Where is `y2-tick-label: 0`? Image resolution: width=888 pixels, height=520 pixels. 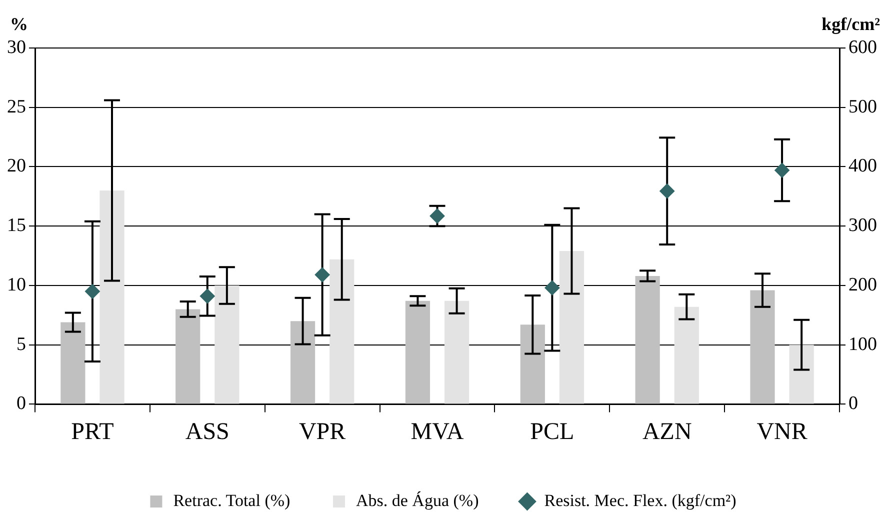 y2-tick-label: 0 is located at coordinates (853, 403).